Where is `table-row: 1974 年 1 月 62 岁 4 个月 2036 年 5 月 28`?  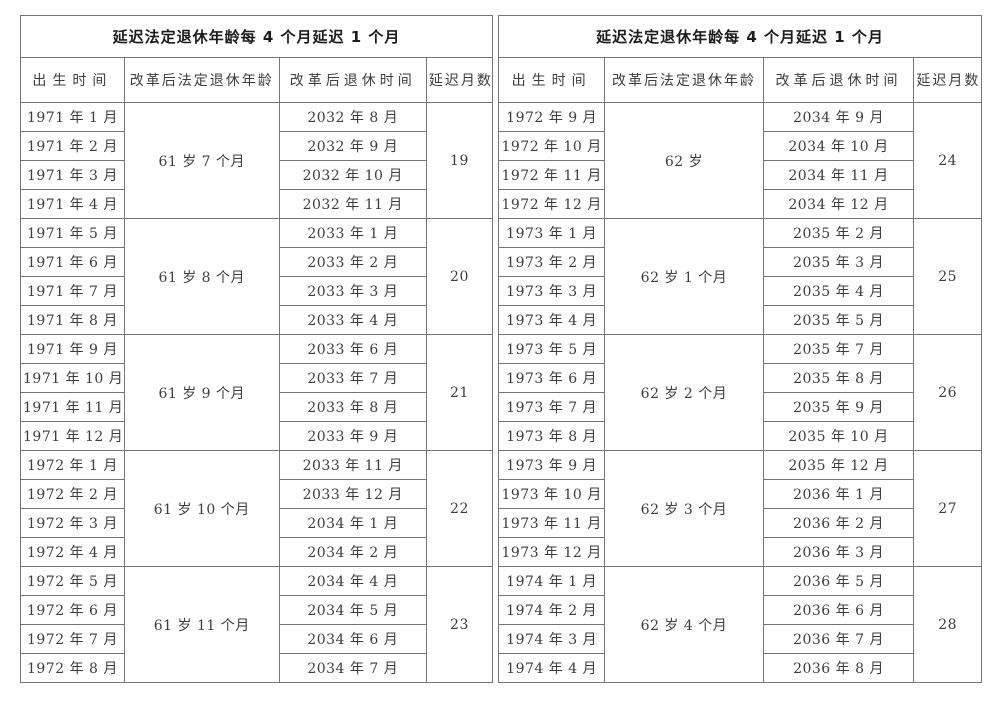
table-row: 1974 年 1 月 62 岁 4 个月 2036 年 5 月 28 is located at coordinates (739, 624).